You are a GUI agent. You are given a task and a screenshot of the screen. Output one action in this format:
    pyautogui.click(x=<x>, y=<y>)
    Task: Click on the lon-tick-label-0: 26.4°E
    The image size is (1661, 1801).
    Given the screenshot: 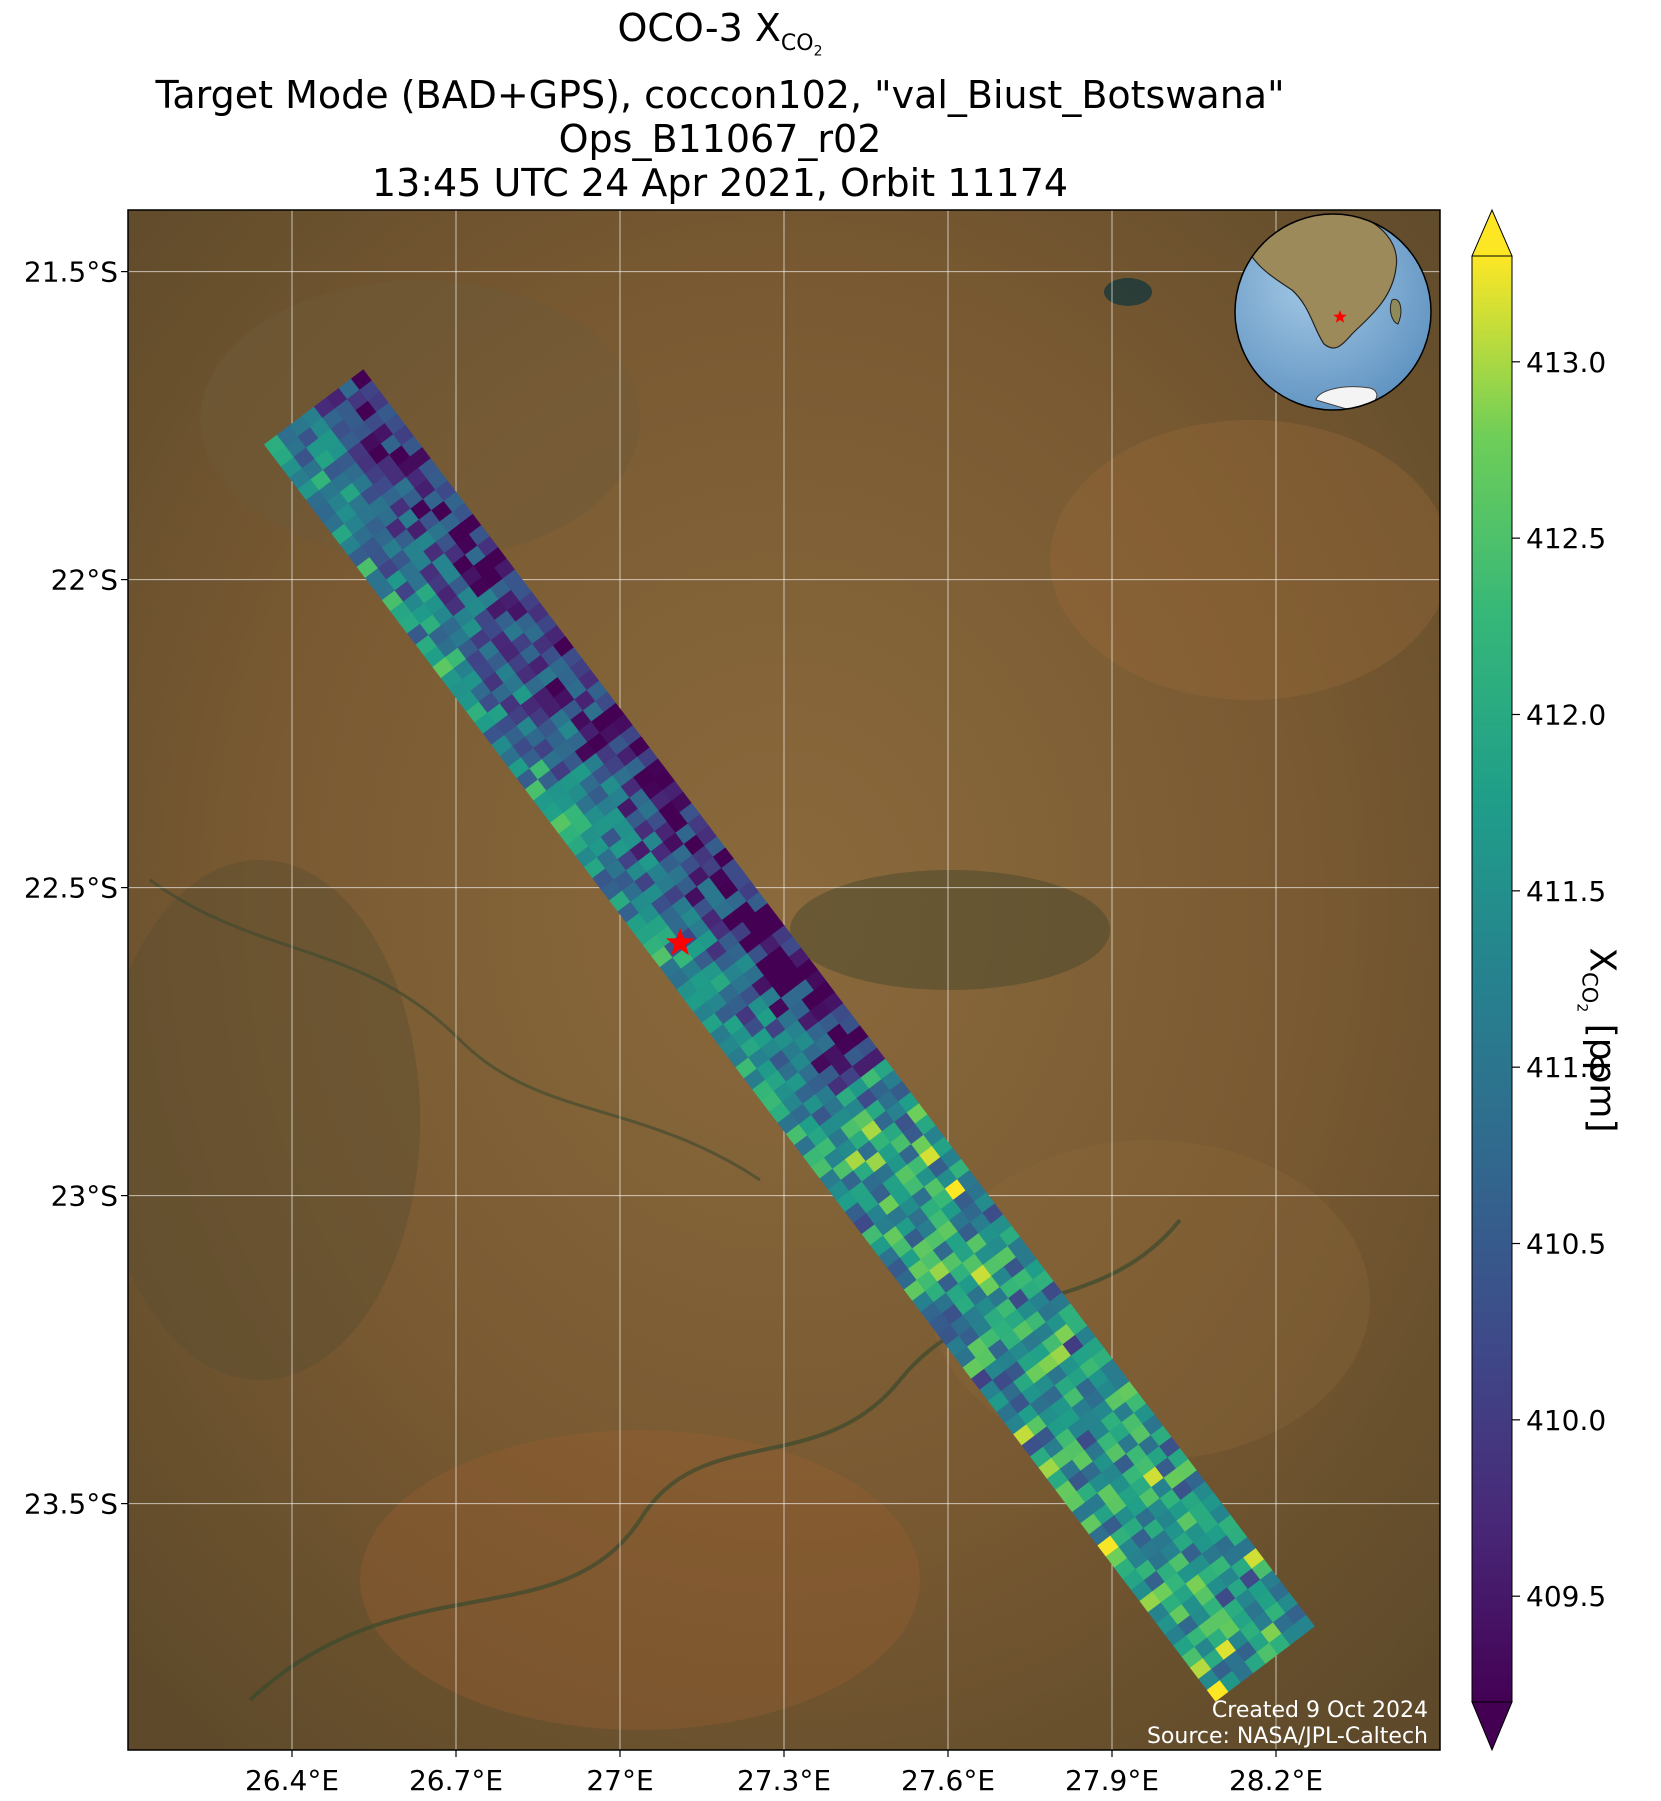 What is the action you would take?
    pyautogui.click(x=292, y=1780)
    